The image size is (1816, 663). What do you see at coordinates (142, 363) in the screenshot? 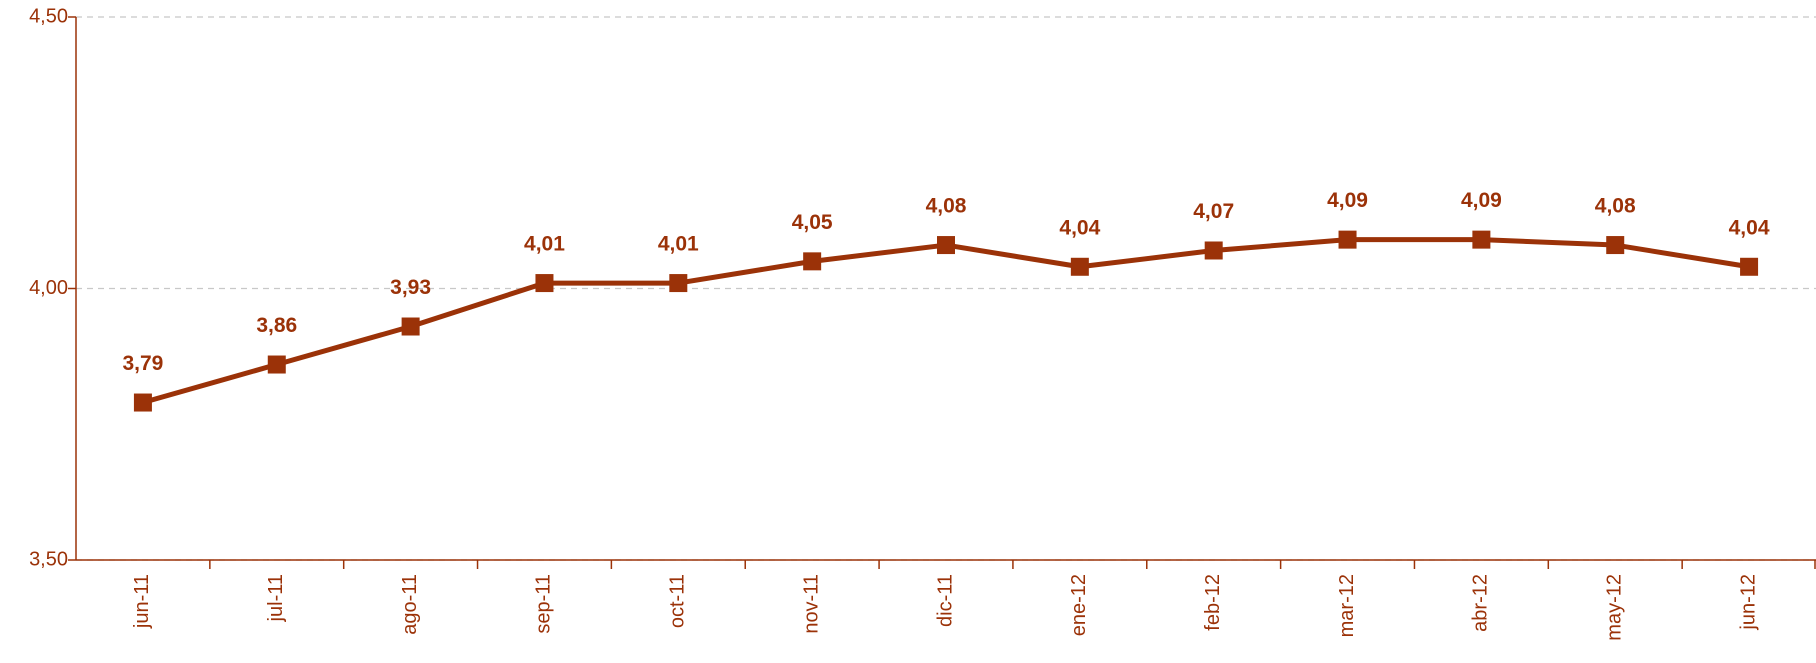
I see `data-label: 3,79` at bounding box center [142, 363].